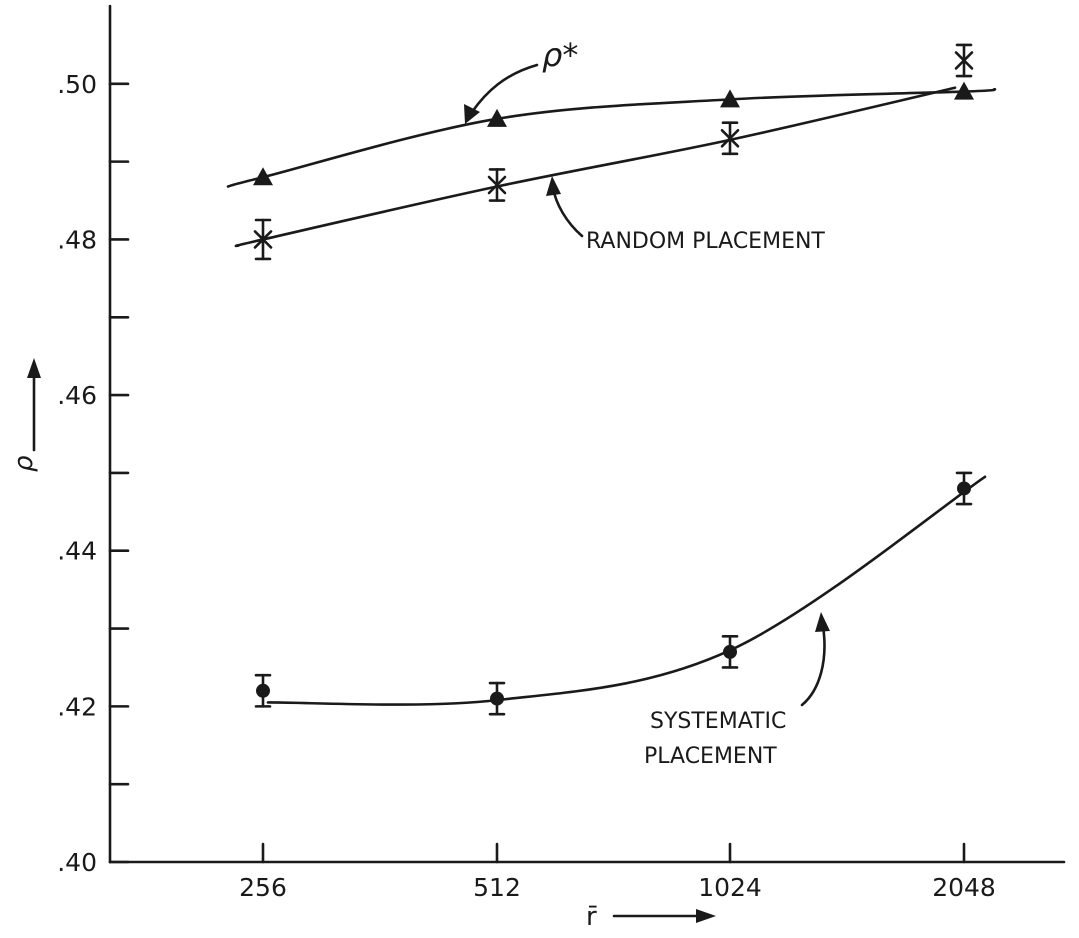  Describe the element at coordinates (77, 706) in the screenshot. I see `y-tick-label: .42` at that location.